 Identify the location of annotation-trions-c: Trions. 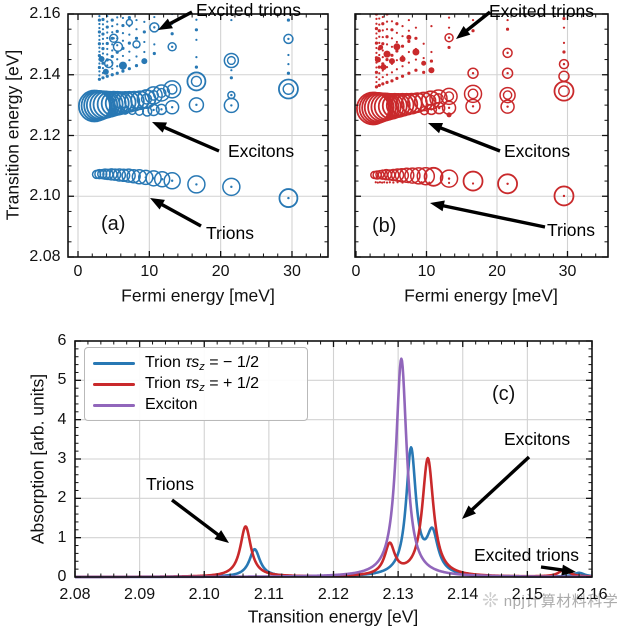
(170, 484).